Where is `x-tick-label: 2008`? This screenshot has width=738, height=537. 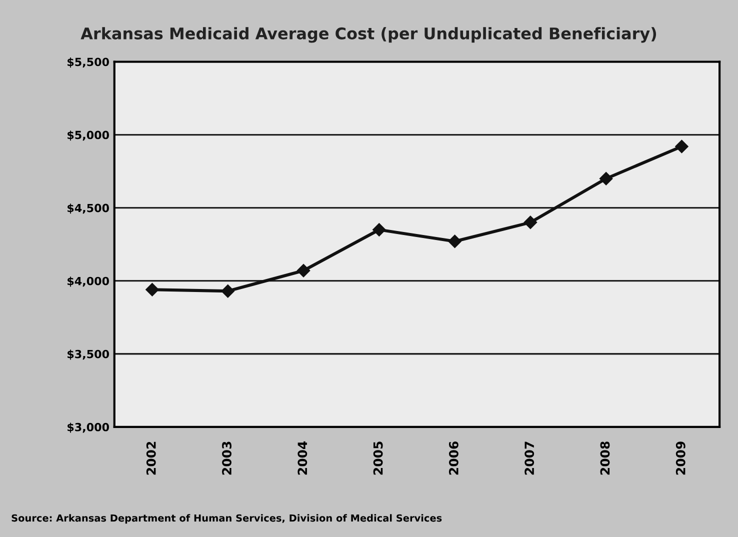
x-tick-label: 2008 is located at coordinates (605, 458).